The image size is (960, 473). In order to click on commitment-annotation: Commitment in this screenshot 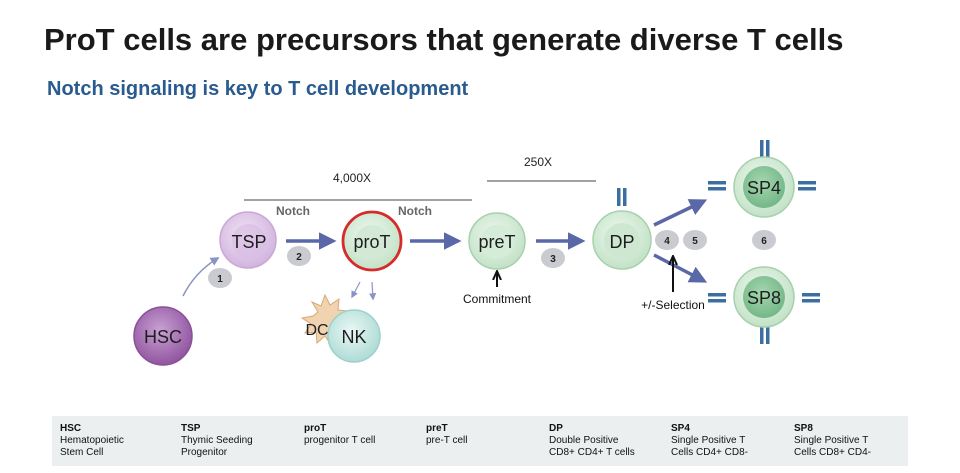, I will do `click(497, 289)`.